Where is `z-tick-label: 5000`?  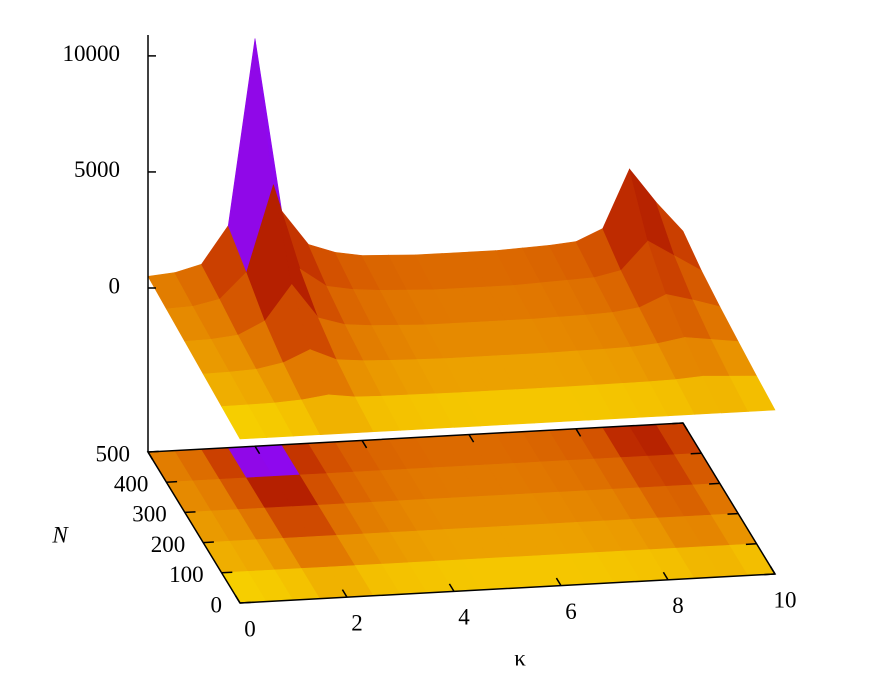 z-tick-label: 5000 is located at coordinates (97, 169).